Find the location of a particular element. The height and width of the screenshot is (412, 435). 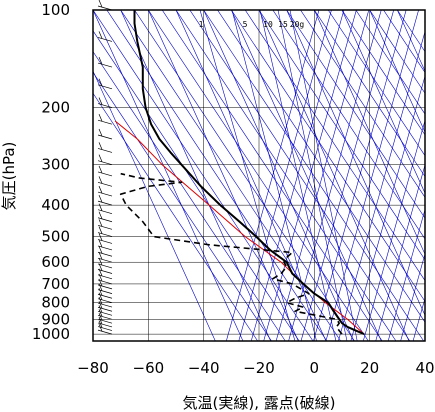

y-tick-label: 500 is located at coordinates (55, 237).